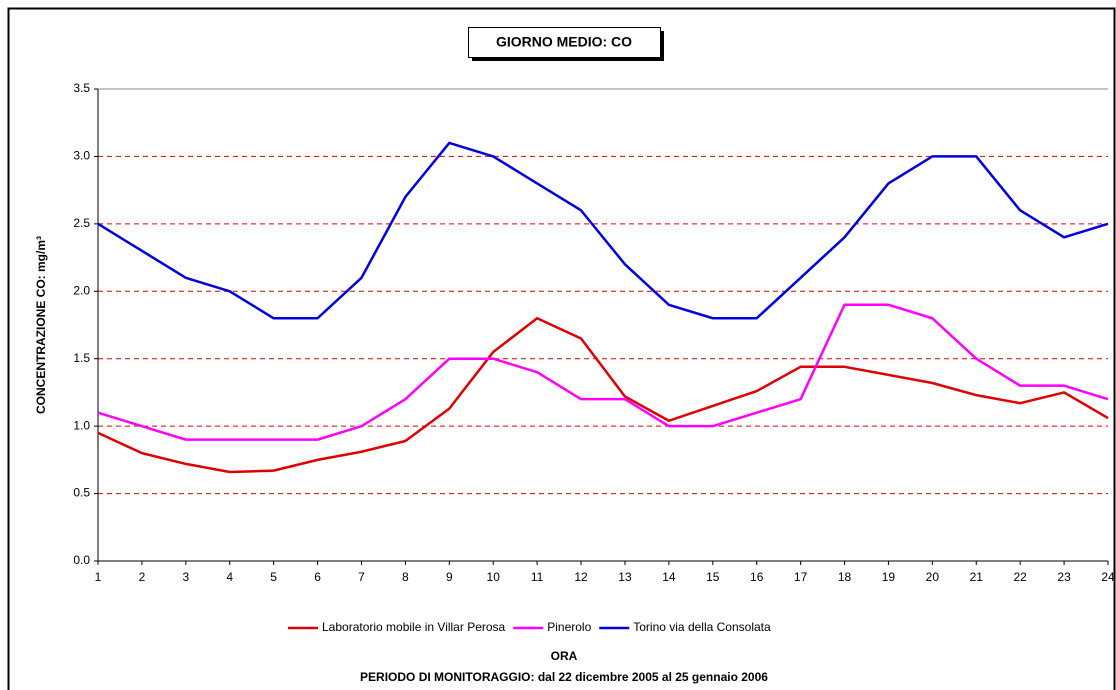  What do you see at coordinates (713, 577) in the screenshot?
I see `x-tick-label: 15` at bounding box center [713, 577].